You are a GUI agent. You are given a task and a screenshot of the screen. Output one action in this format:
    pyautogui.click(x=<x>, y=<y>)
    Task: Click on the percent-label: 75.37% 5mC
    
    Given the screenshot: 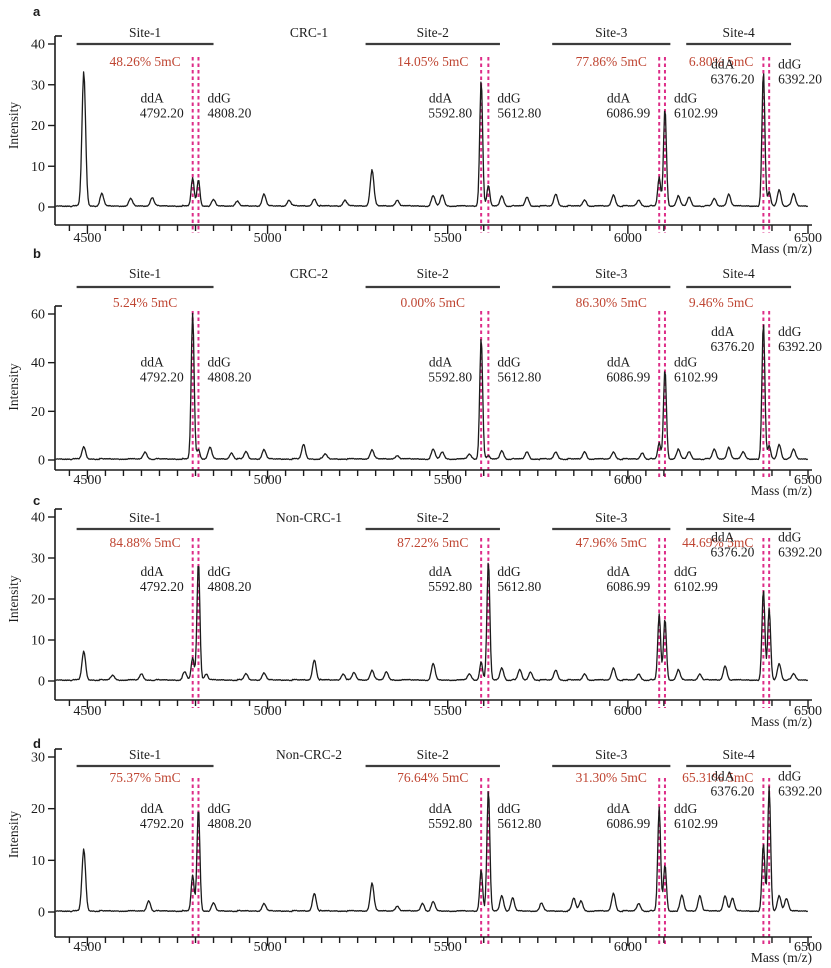 What is the action you would take?
    pyautogui.click(x=144, y=777)
    